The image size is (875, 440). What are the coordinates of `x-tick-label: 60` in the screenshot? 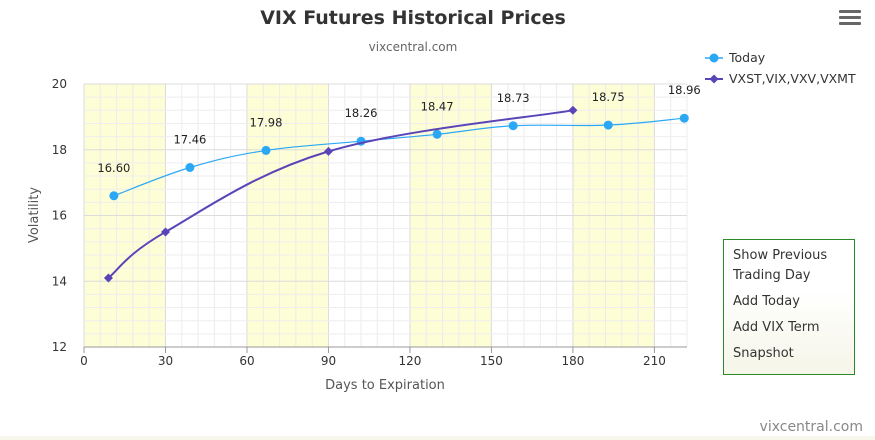 It's located at (246, 361).